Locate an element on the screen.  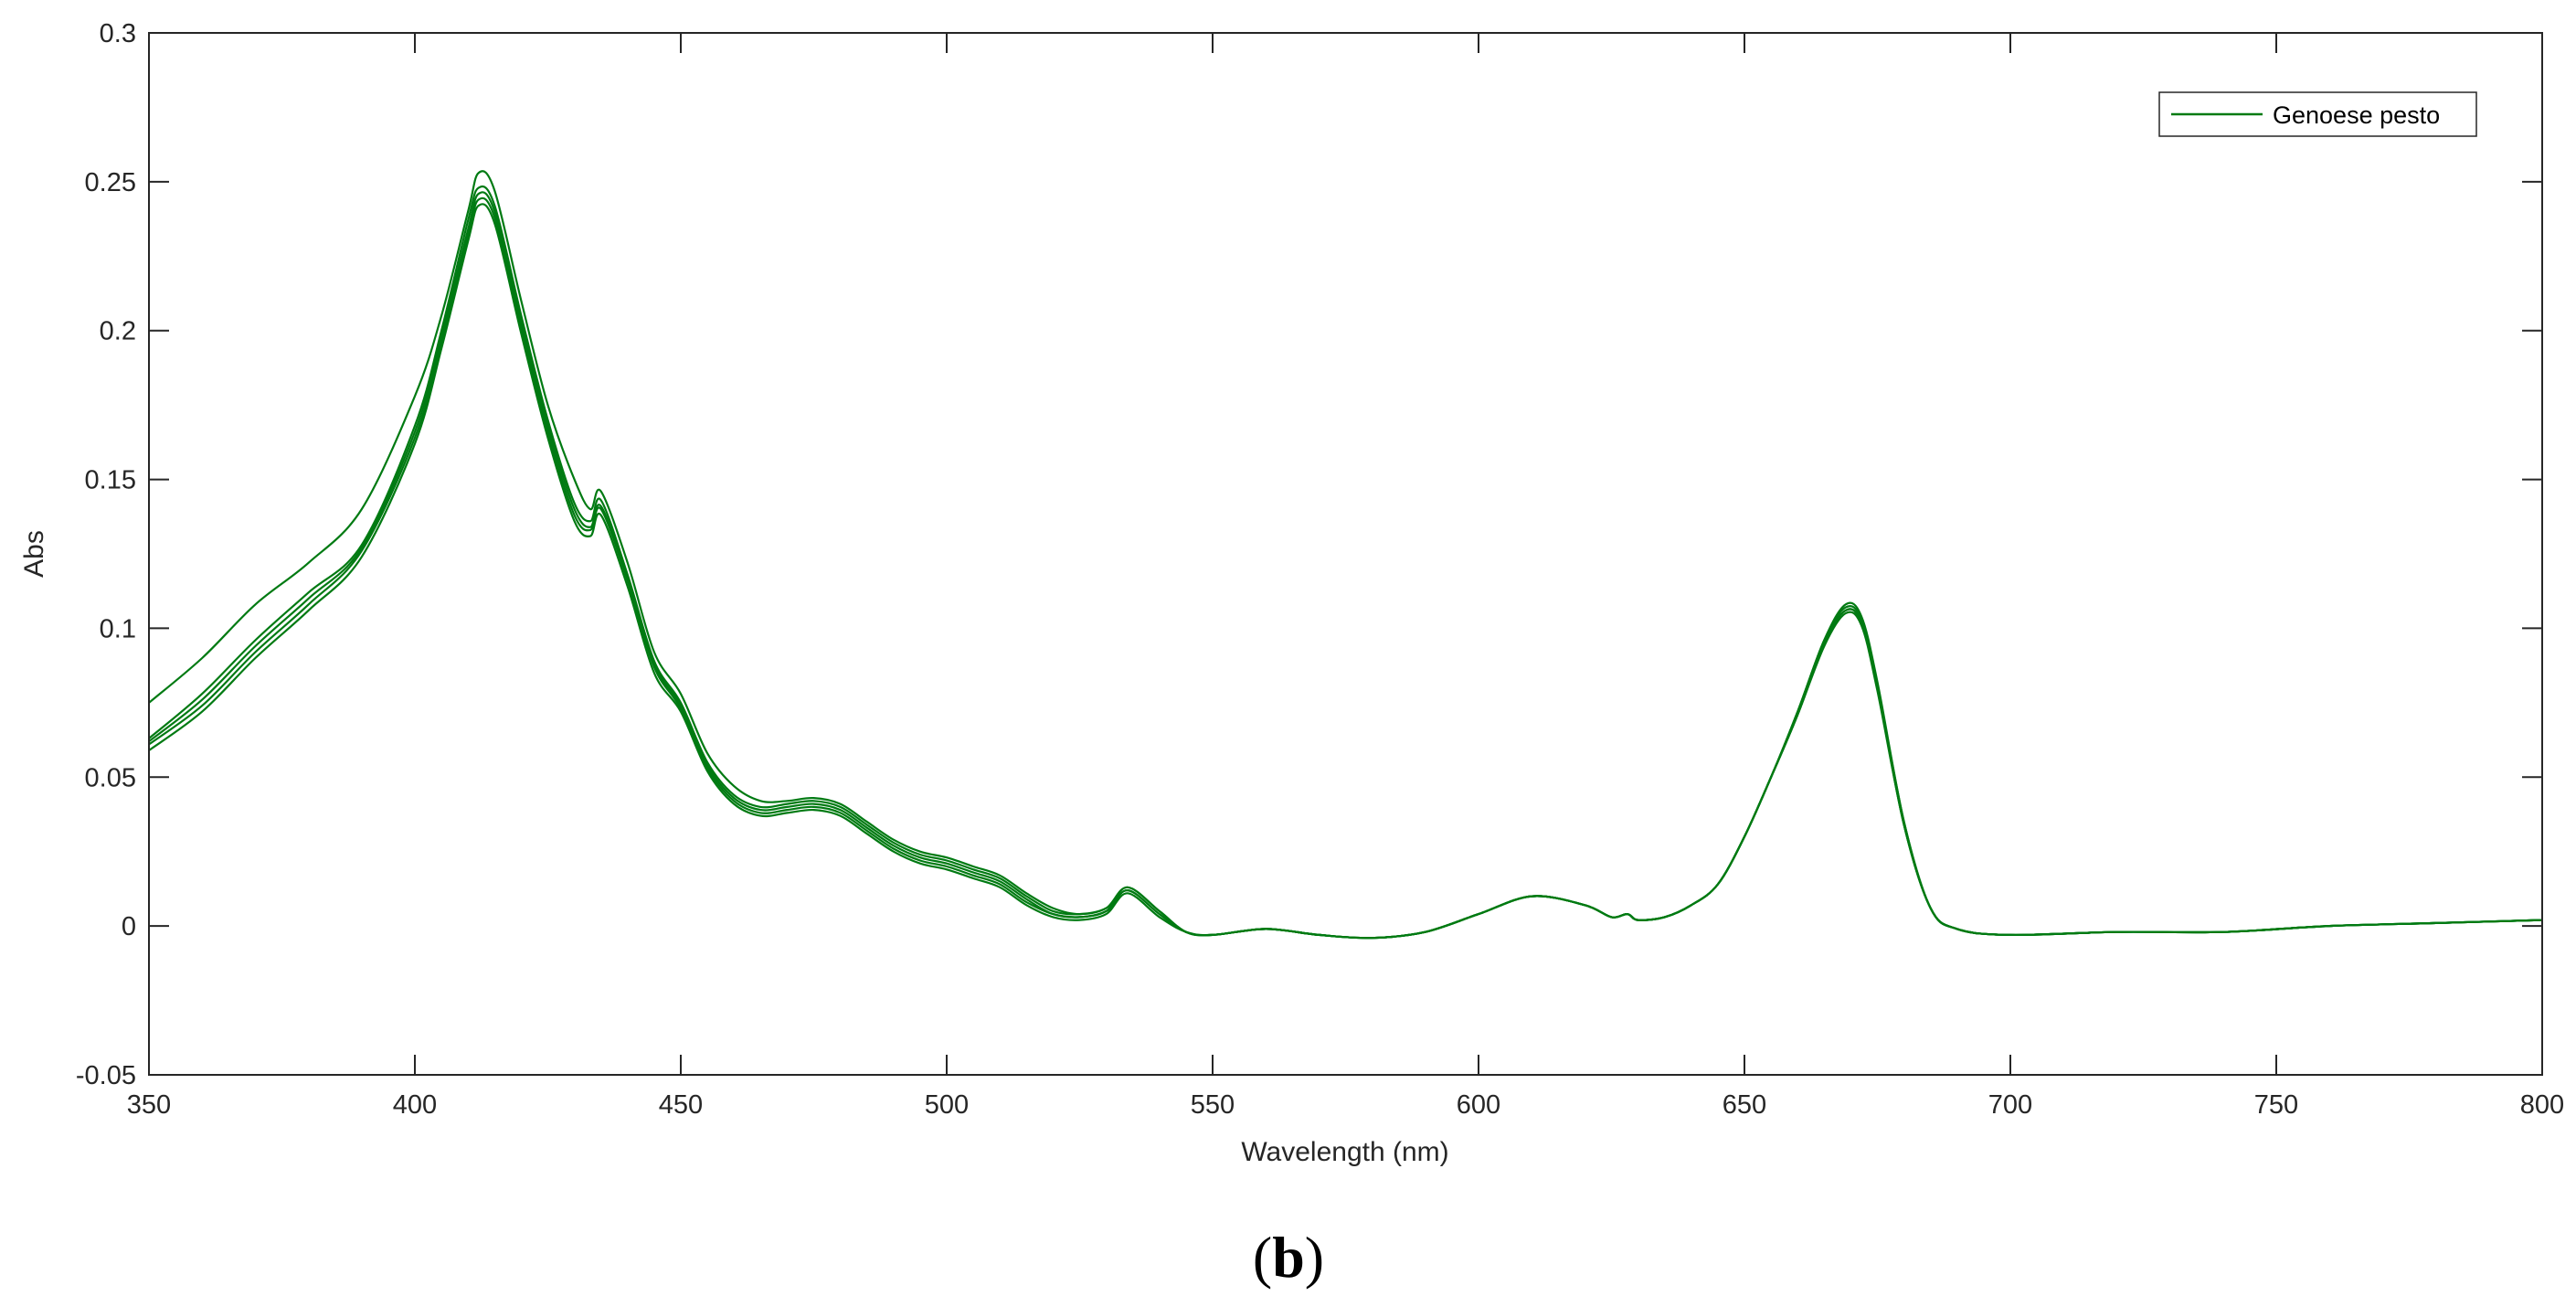
panel-label-letter: b is located at coordinates (1288, 1257).